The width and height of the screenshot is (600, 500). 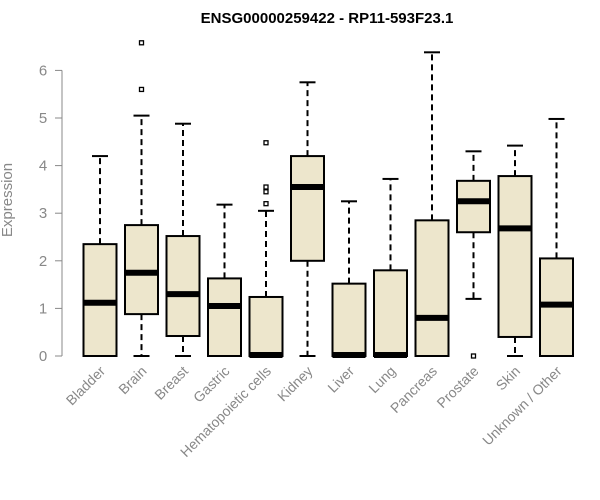 I want to click on y-tick-label: 4, so click(x=43, y=166).